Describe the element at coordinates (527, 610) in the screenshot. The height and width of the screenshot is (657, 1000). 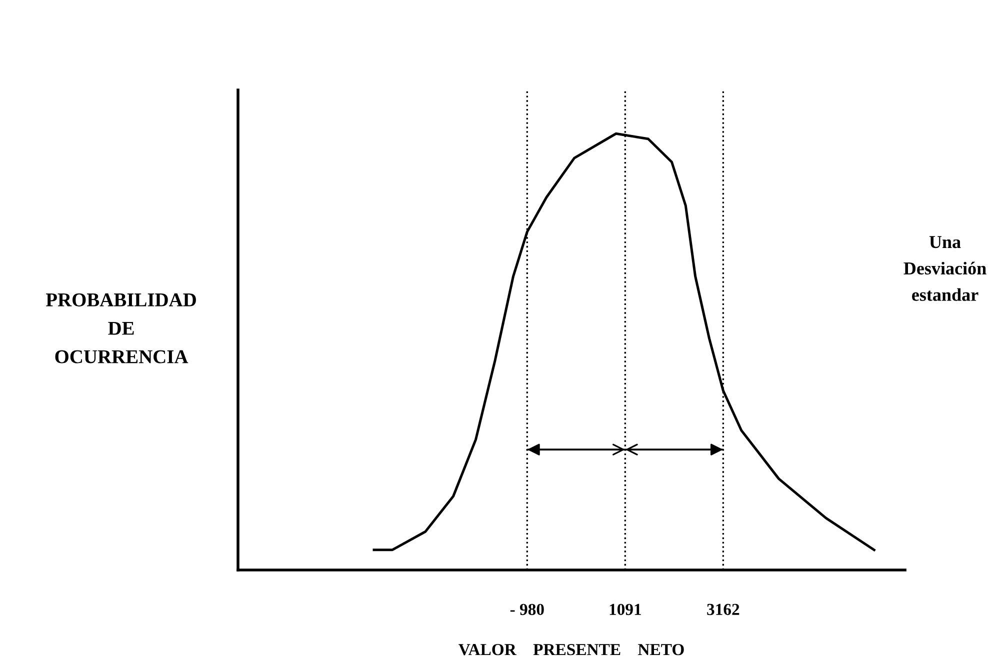
I see `x-tick-label: - 980` at that location.